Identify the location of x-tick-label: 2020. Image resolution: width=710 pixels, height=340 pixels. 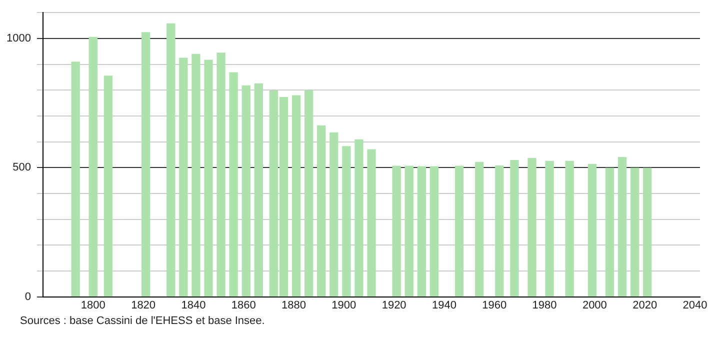
(645, 305).